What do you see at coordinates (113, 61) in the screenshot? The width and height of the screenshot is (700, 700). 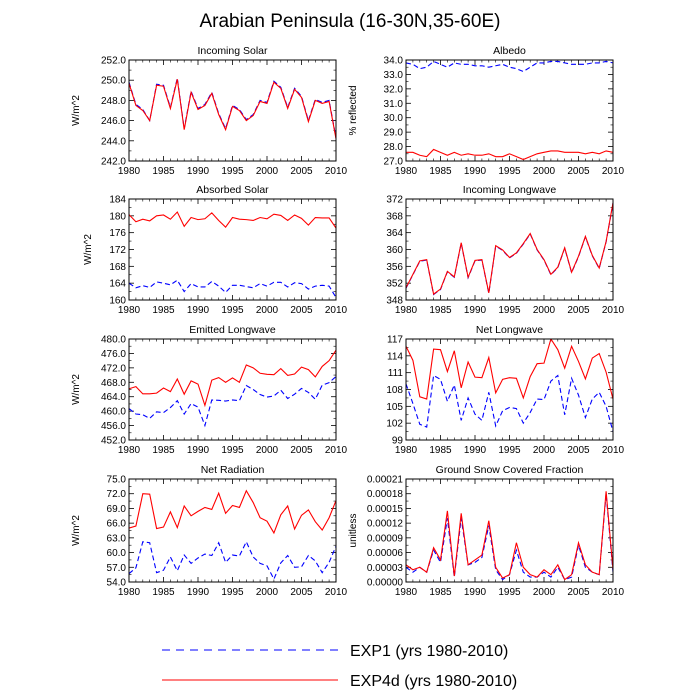 I see `y-tick-label: 252.0` at bounding box center [113, 61].